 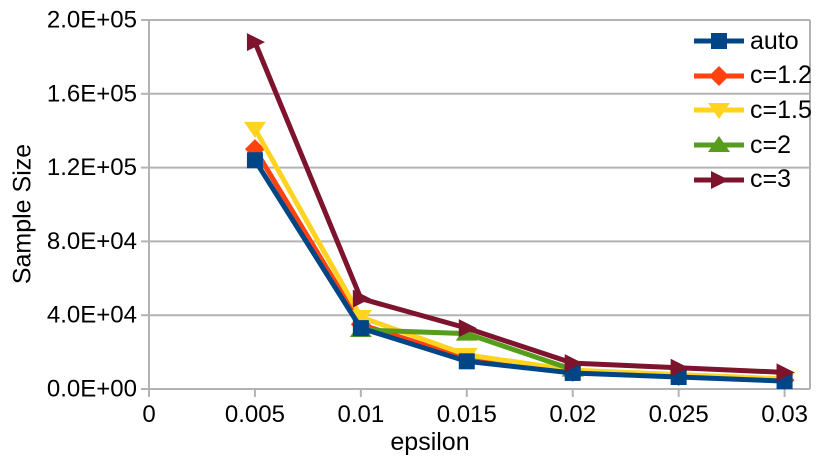 I want to click on y-axis-title: Sample Size, so click(x=22, y=214).